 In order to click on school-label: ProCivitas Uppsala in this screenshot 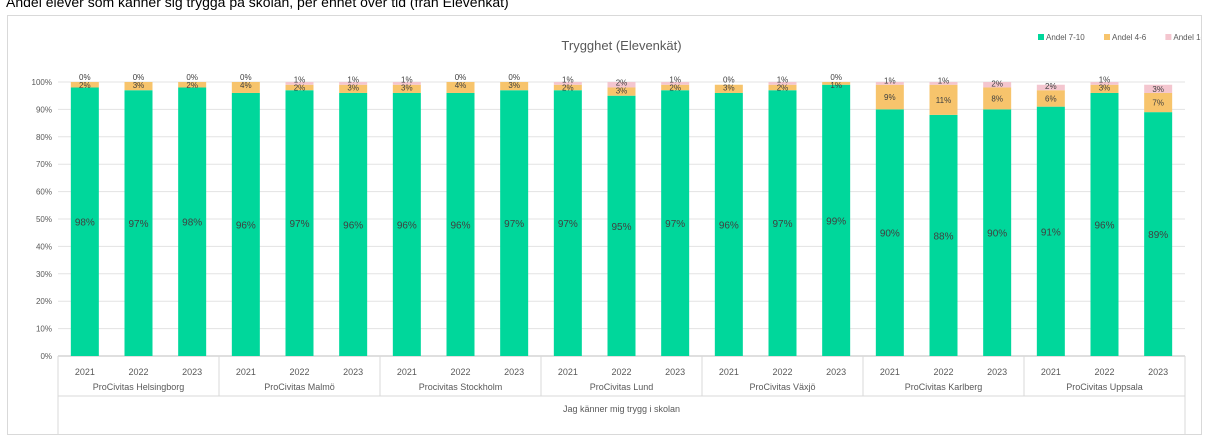, I will do `click(1104, 387)`.